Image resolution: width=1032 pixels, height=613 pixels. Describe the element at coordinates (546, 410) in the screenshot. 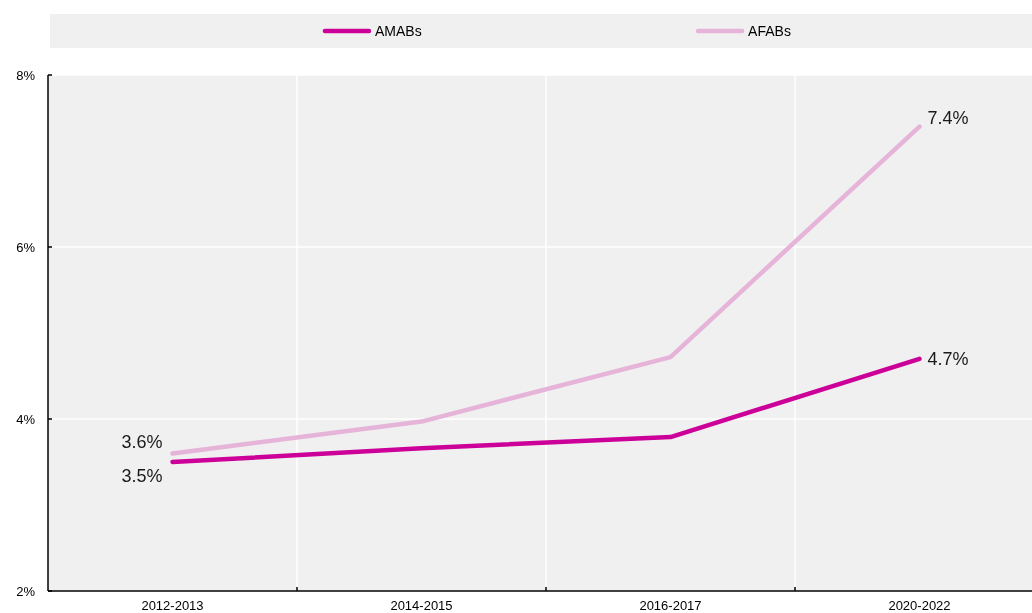

I see `line-series` at that location.